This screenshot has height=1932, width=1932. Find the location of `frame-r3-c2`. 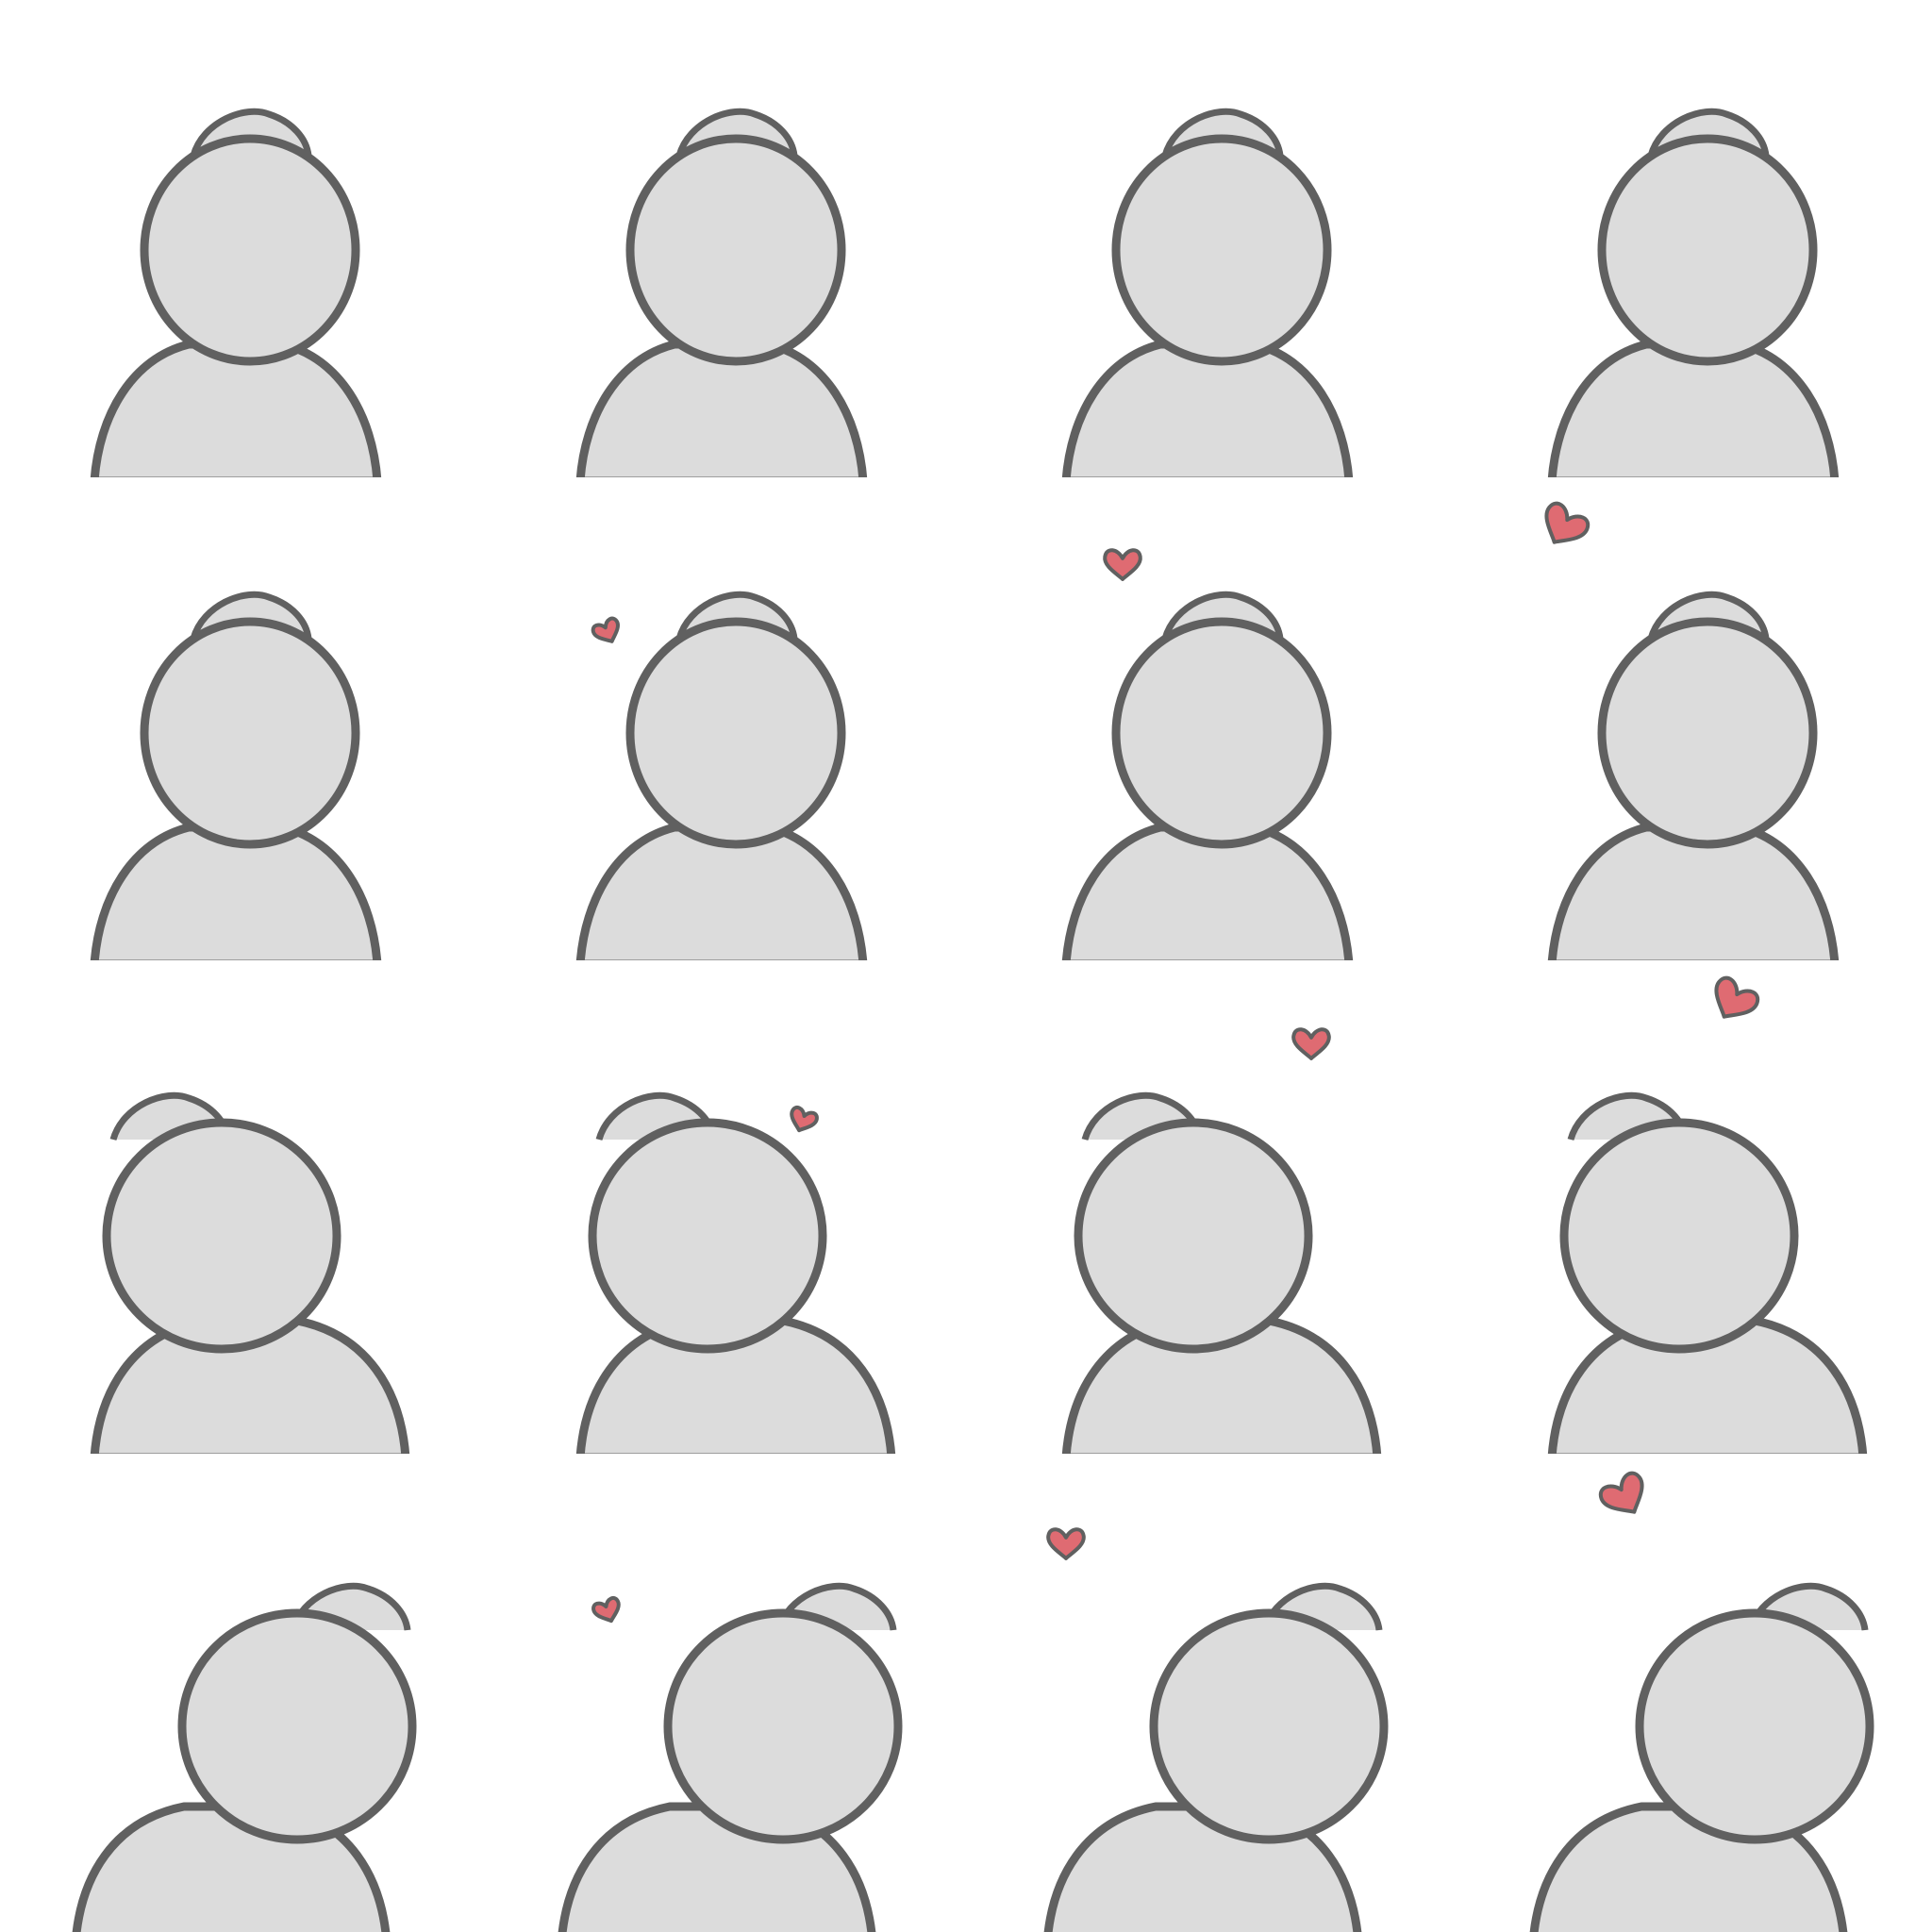

frame-r3-c2 is located at coordinates (736, 1279).